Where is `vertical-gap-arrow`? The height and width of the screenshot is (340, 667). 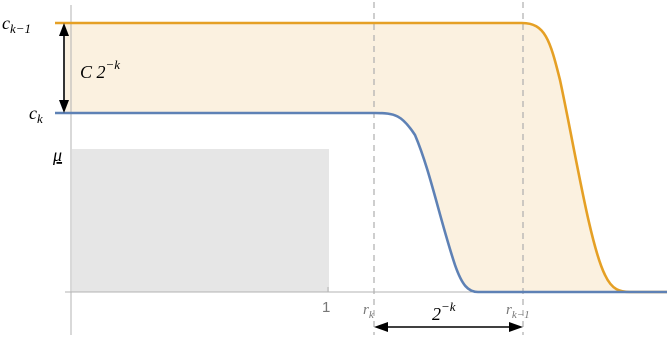 vertical-gap-arrow is located at coordinates (64, 68).